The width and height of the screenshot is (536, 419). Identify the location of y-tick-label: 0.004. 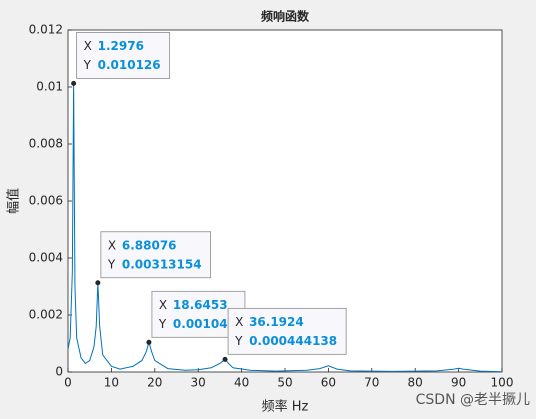
(46, 258).